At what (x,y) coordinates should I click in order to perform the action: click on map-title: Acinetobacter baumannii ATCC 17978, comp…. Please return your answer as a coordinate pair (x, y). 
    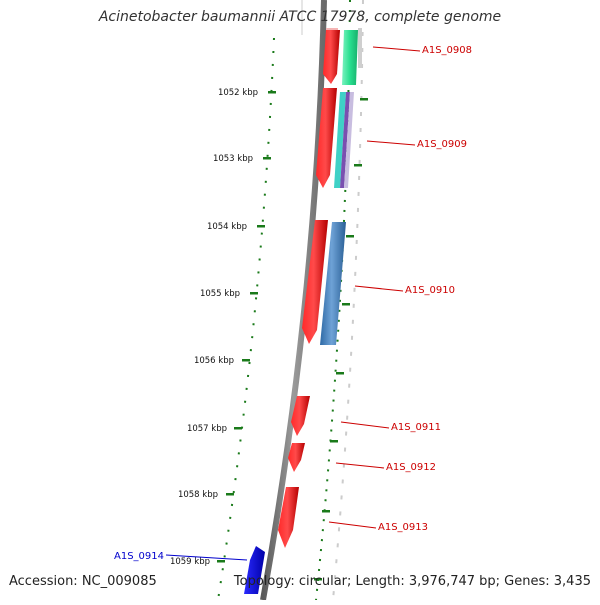
    Looking at the image, I should click on (300, 17).